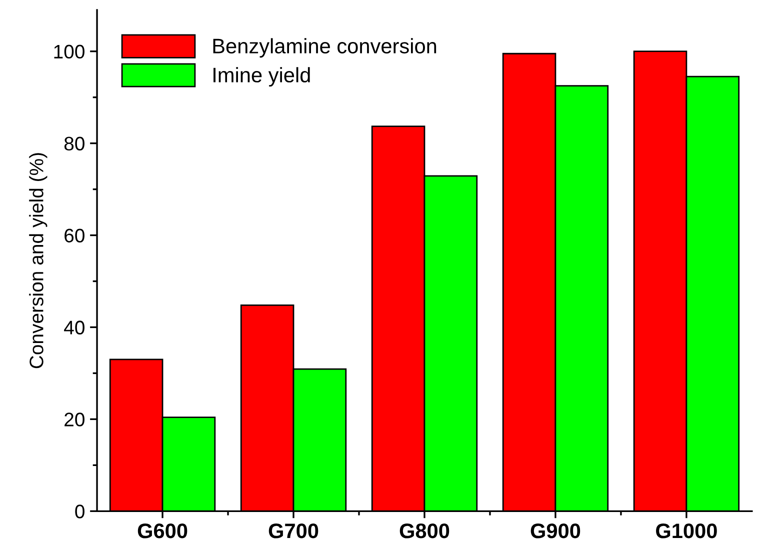 The width and height of the screenshot is (758, 552). What do you see at coordinates (79, 511) in the screenshot?
I see `y-tick-label: 0` at bounding box center [79, 511].